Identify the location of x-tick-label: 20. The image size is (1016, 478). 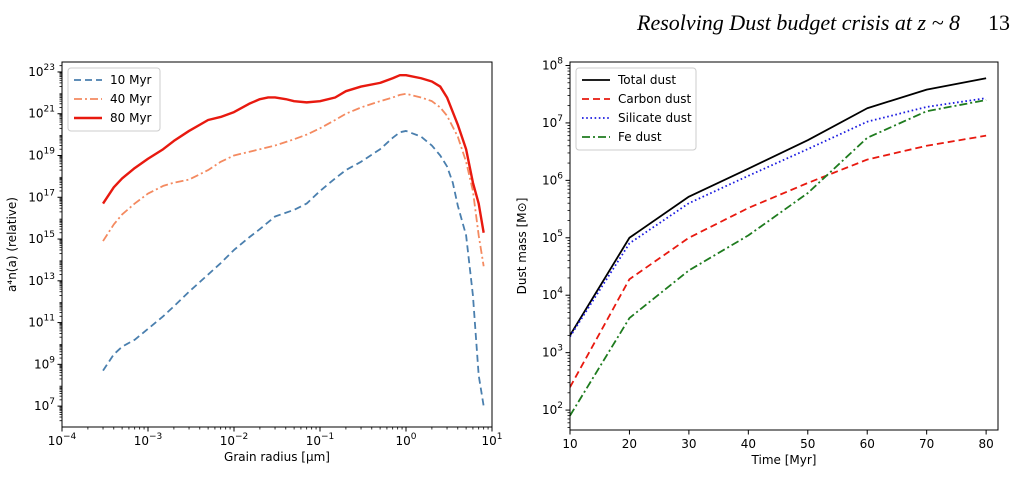
(629, 444).